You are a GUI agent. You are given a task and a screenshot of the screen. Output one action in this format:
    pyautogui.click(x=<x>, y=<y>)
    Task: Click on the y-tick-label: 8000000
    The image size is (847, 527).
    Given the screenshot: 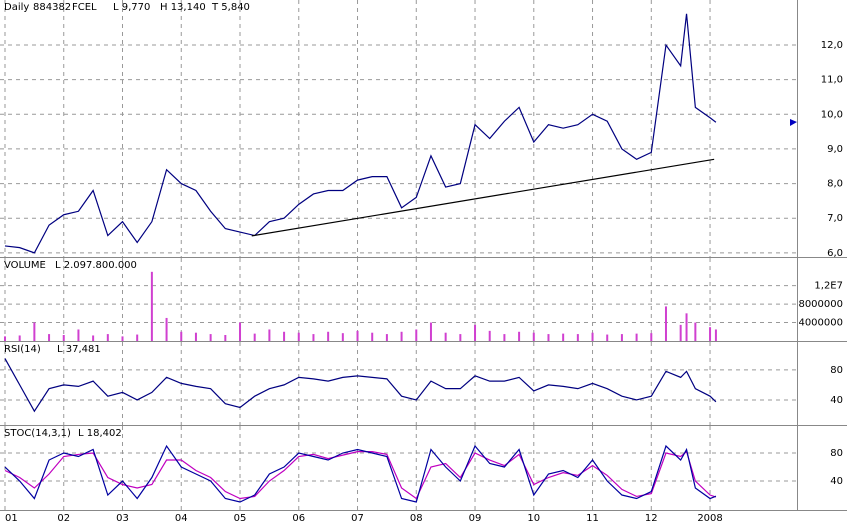 What is the action you would take?
    pyautogui.click(x=820, y=304)
    